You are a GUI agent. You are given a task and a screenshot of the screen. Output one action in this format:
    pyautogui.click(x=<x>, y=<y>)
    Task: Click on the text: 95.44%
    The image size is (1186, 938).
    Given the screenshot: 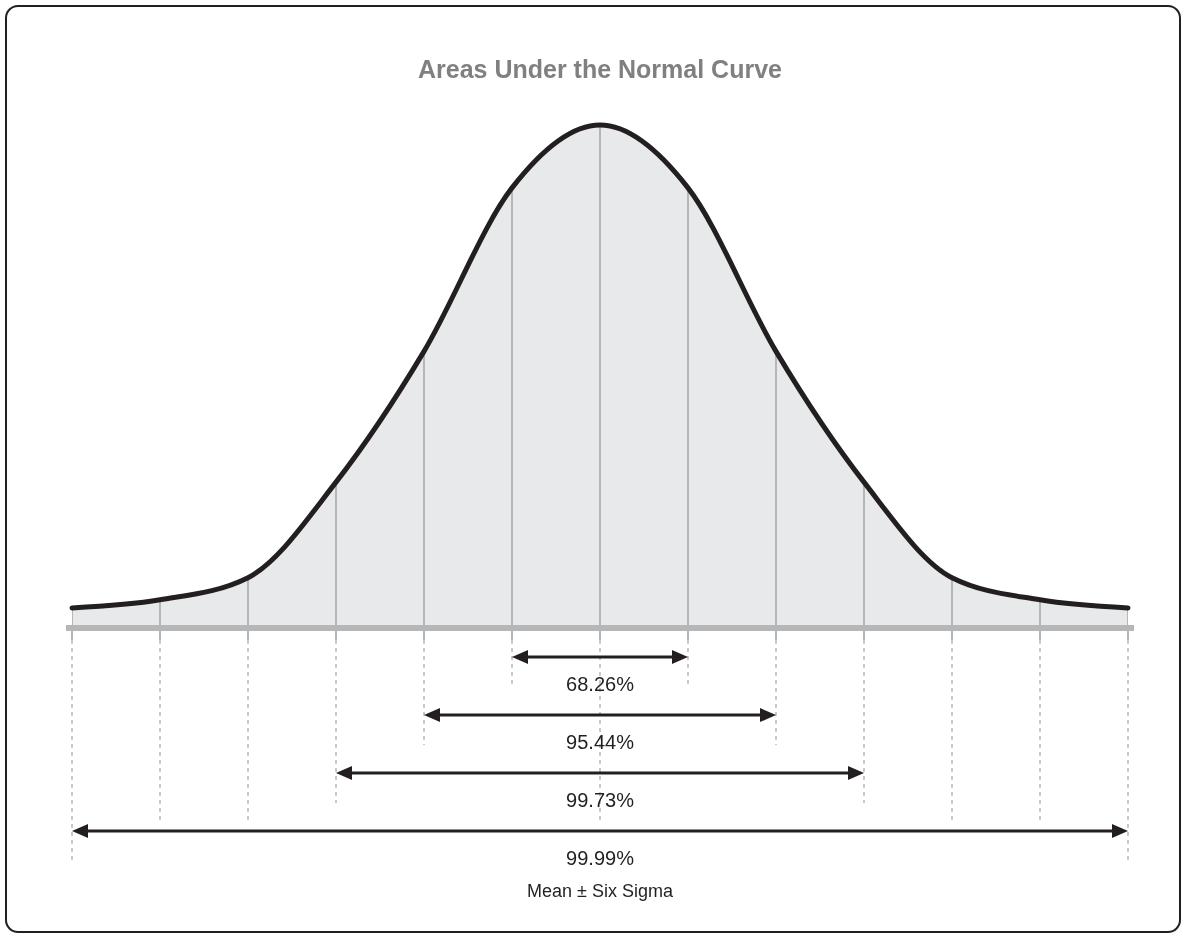 What is the action you would take?
    pyautogui.click(x=600, y=742)
    